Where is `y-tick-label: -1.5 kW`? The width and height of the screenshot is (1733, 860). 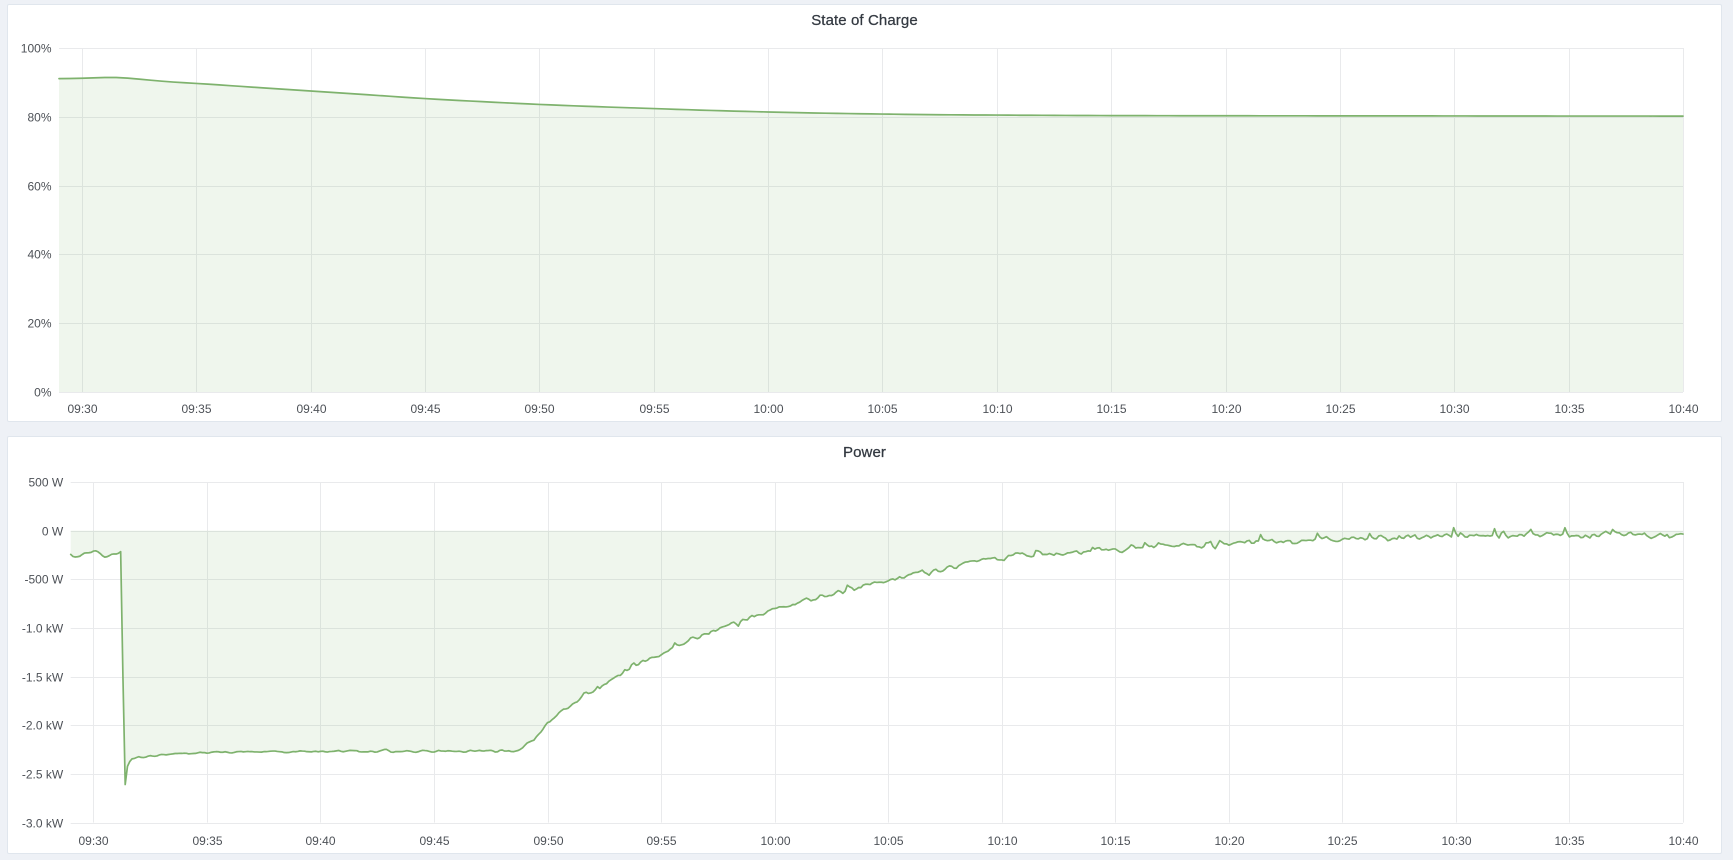 y-tick-label: -1.5 kW is located at coordinates (43, 678).